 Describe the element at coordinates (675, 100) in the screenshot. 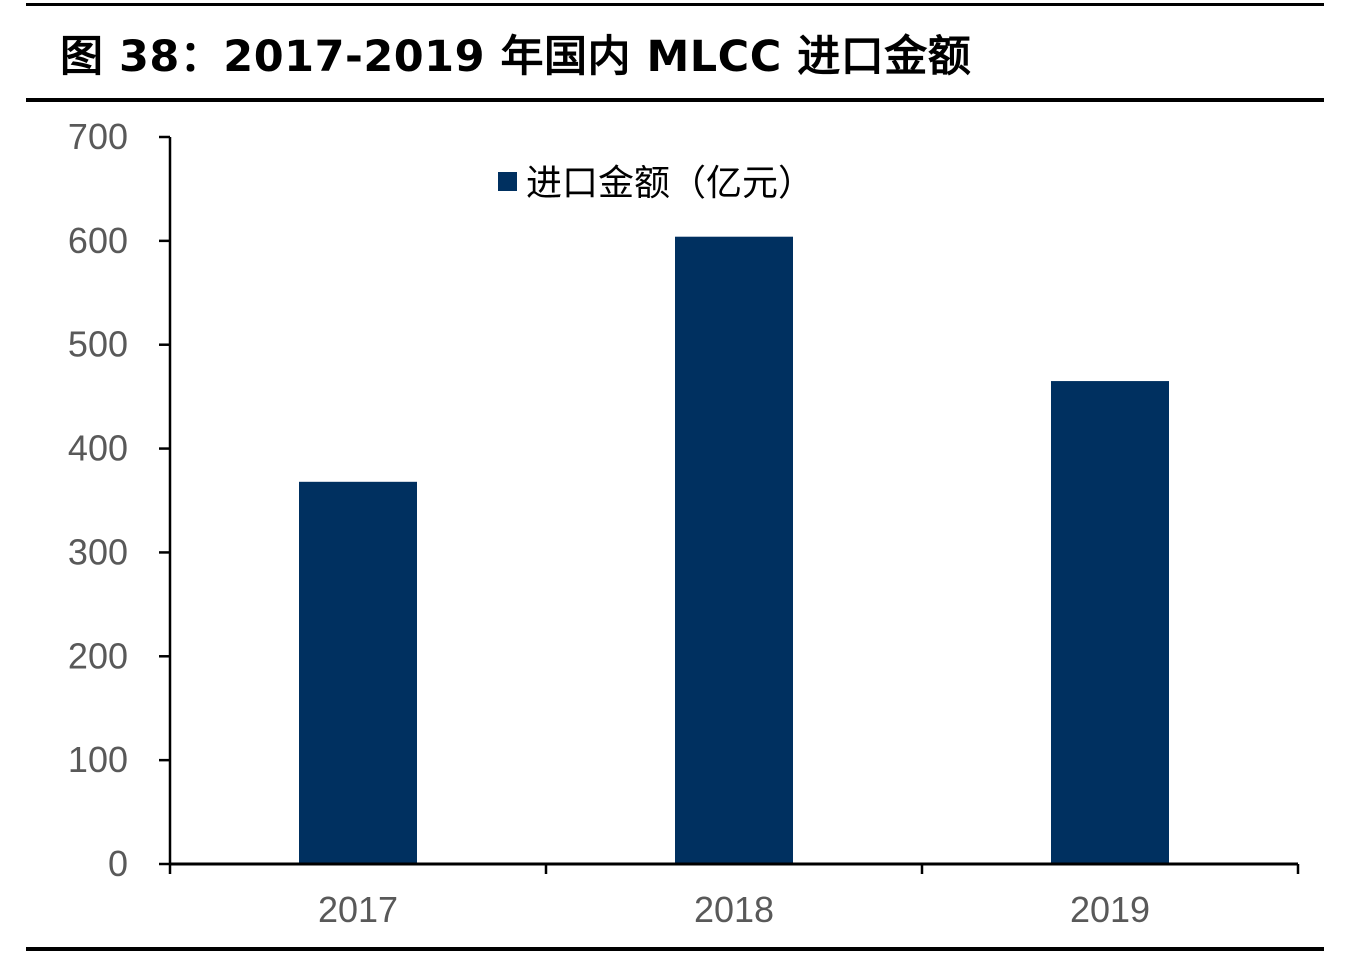

I see `title-underline` at that location.